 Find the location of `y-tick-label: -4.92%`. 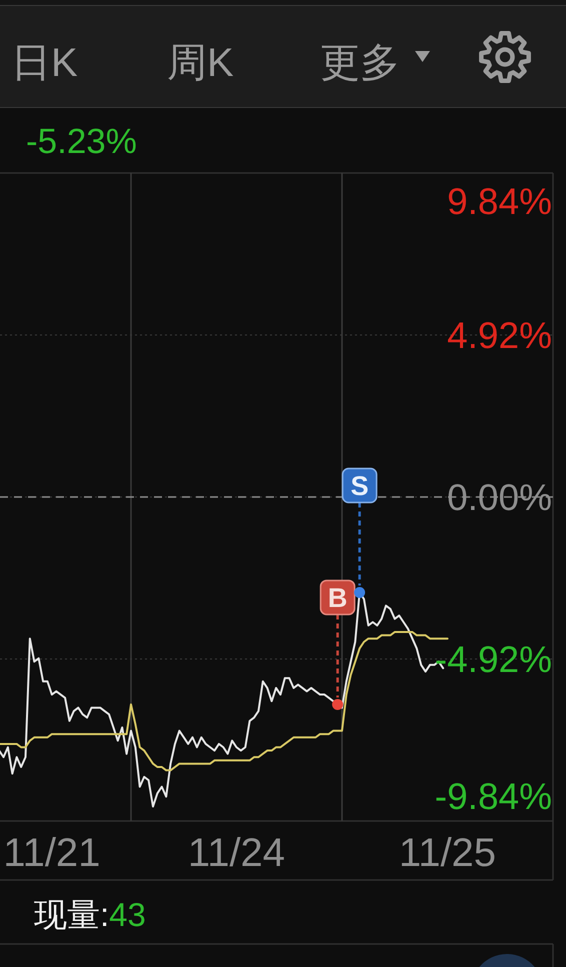

y-tick-label: -4.92% is located at coordinates (493, 659).